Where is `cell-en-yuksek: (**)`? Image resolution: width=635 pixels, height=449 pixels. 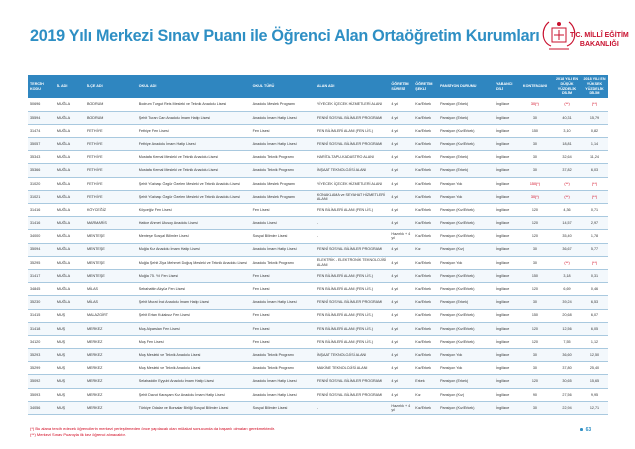
cell-en-yuksek: (**) is located at coordinates (594, 105).